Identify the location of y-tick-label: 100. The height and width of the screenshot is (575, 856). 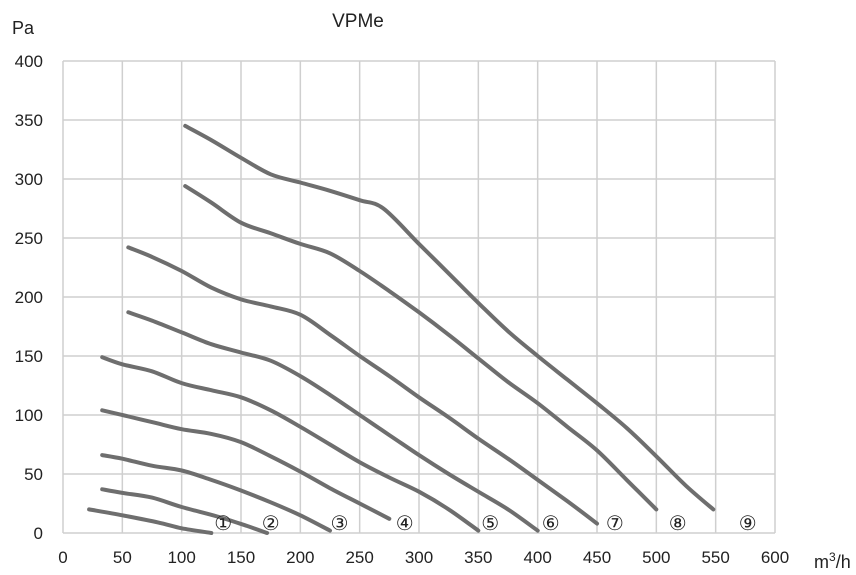
(29, 415).